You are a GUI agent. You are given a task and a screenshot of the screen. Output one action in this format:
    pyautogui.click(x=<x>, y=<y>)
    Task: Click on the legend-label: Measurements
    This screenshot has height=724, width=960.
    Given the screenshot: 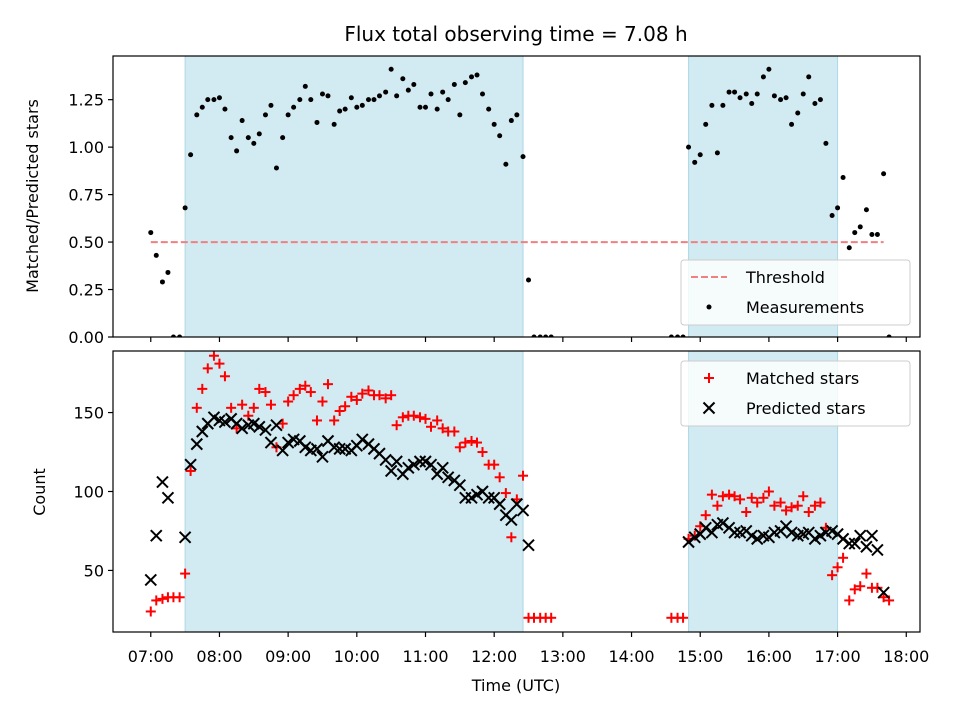 What is the action you would take?
    pyautogui.click(x=805, y=307)
    